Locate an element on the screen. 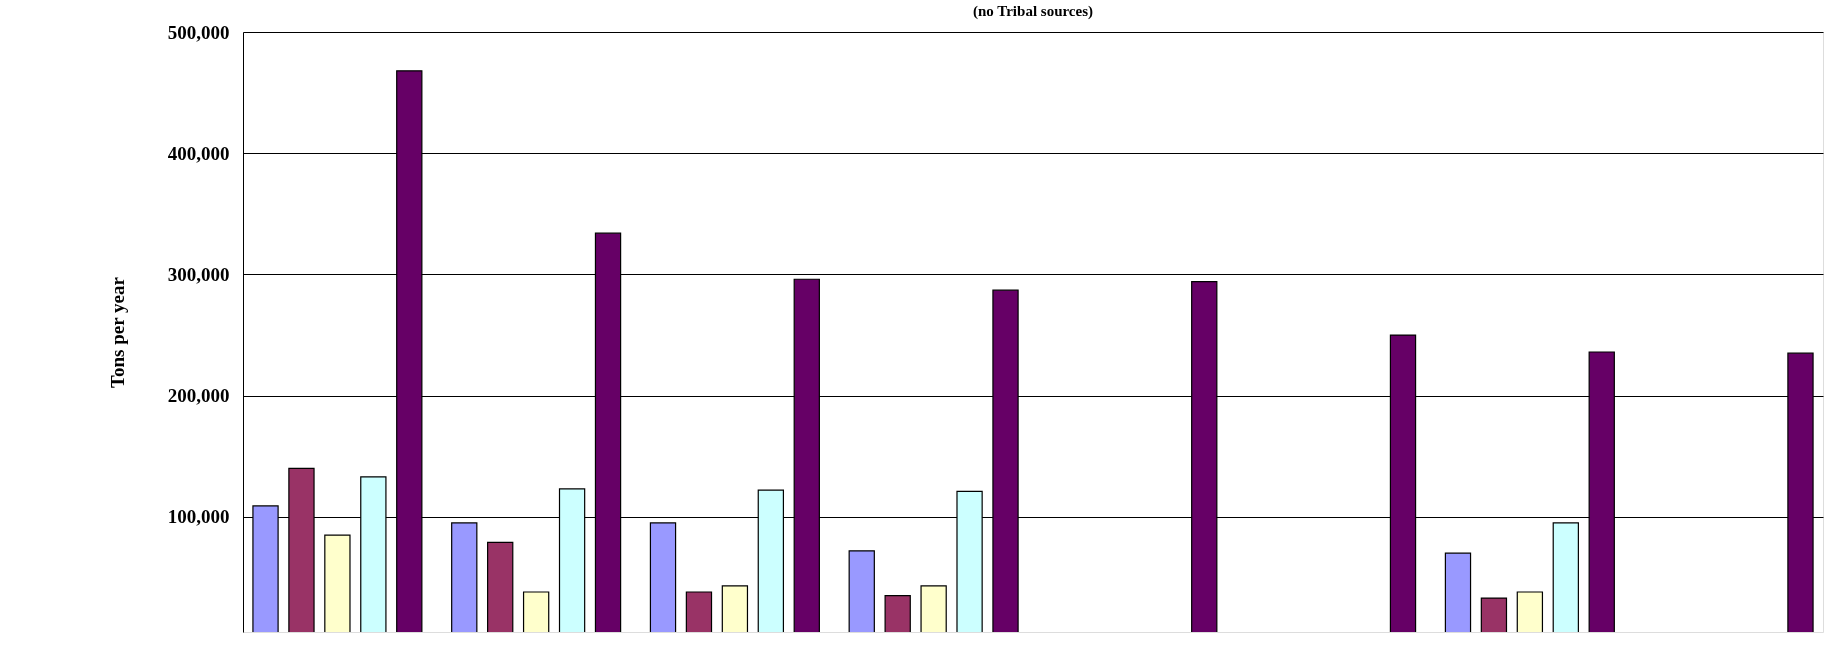  y-tick-label: 200,000 is located at coordinates (198, 396).